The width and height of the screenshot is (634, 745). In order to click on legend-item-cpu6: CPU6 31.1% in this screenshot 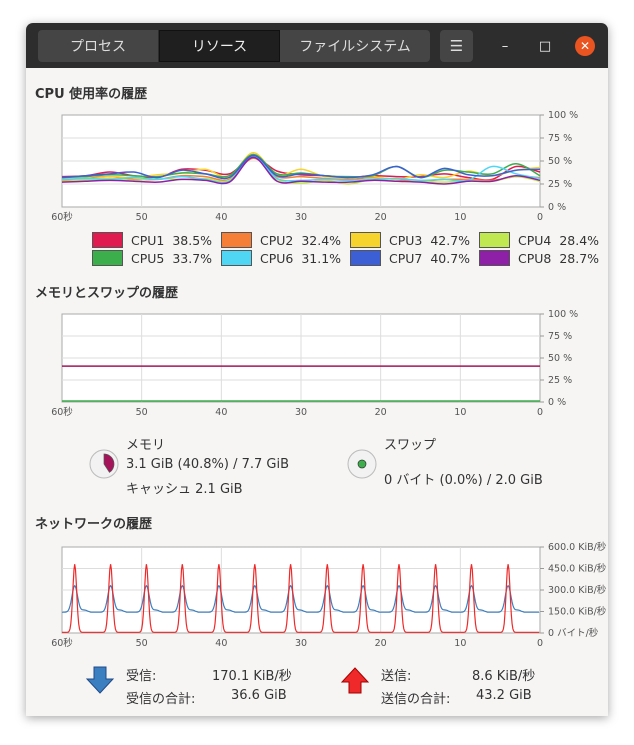, I will do `click(281, 258)`.